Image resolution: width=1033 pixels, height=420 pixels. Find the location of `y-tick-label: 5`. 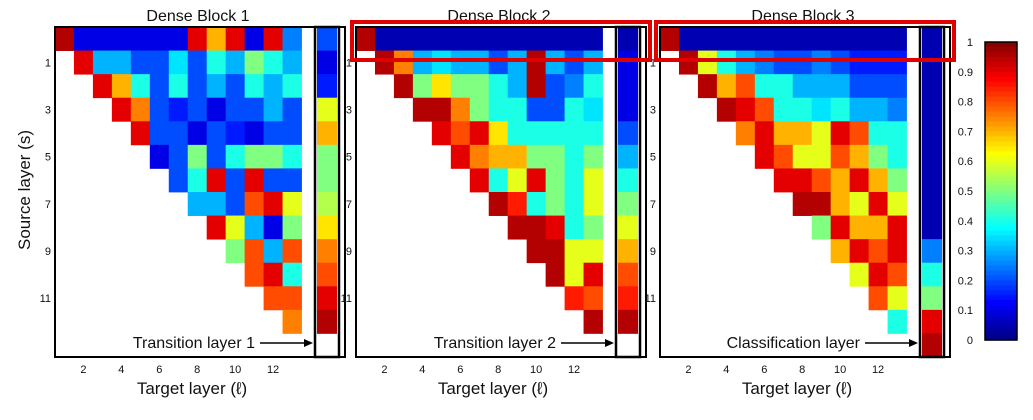

y-tick-label: 5 is located at coordinates (48, 158).